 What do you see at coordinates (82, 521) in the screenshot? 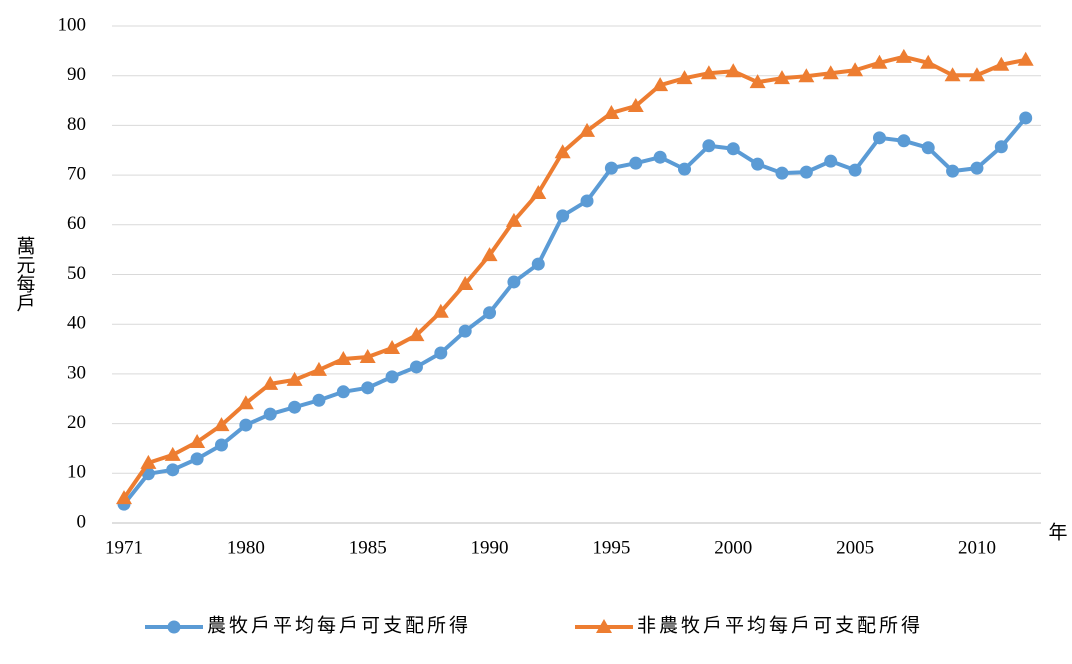
I see `y-tick-label: 0` at bounding box center [82, 521].